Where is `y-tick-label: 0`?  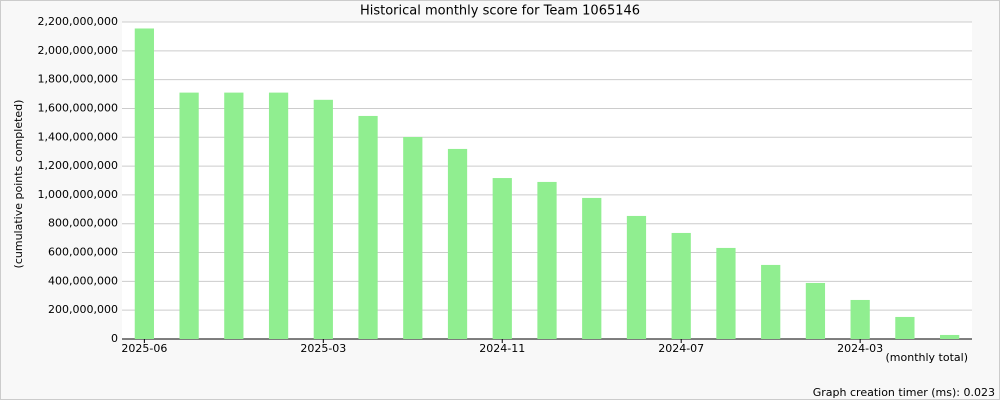 y-tick-label: 0 is located at coordinates (114, 338).